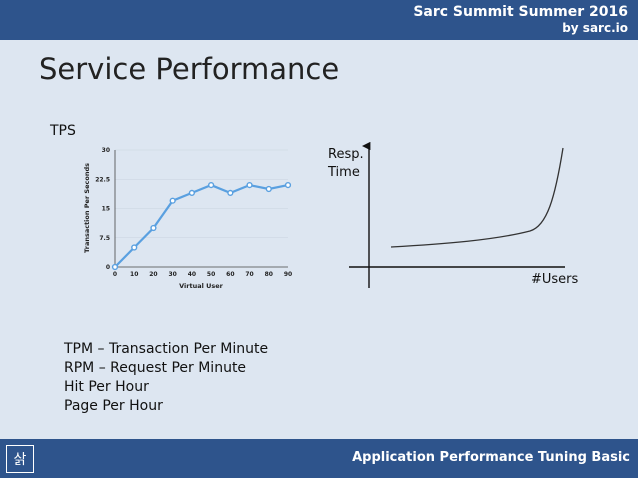 The height and width of the screenshot is (478, 638). I want to click on tps-label: TPS, so click(63, 131).